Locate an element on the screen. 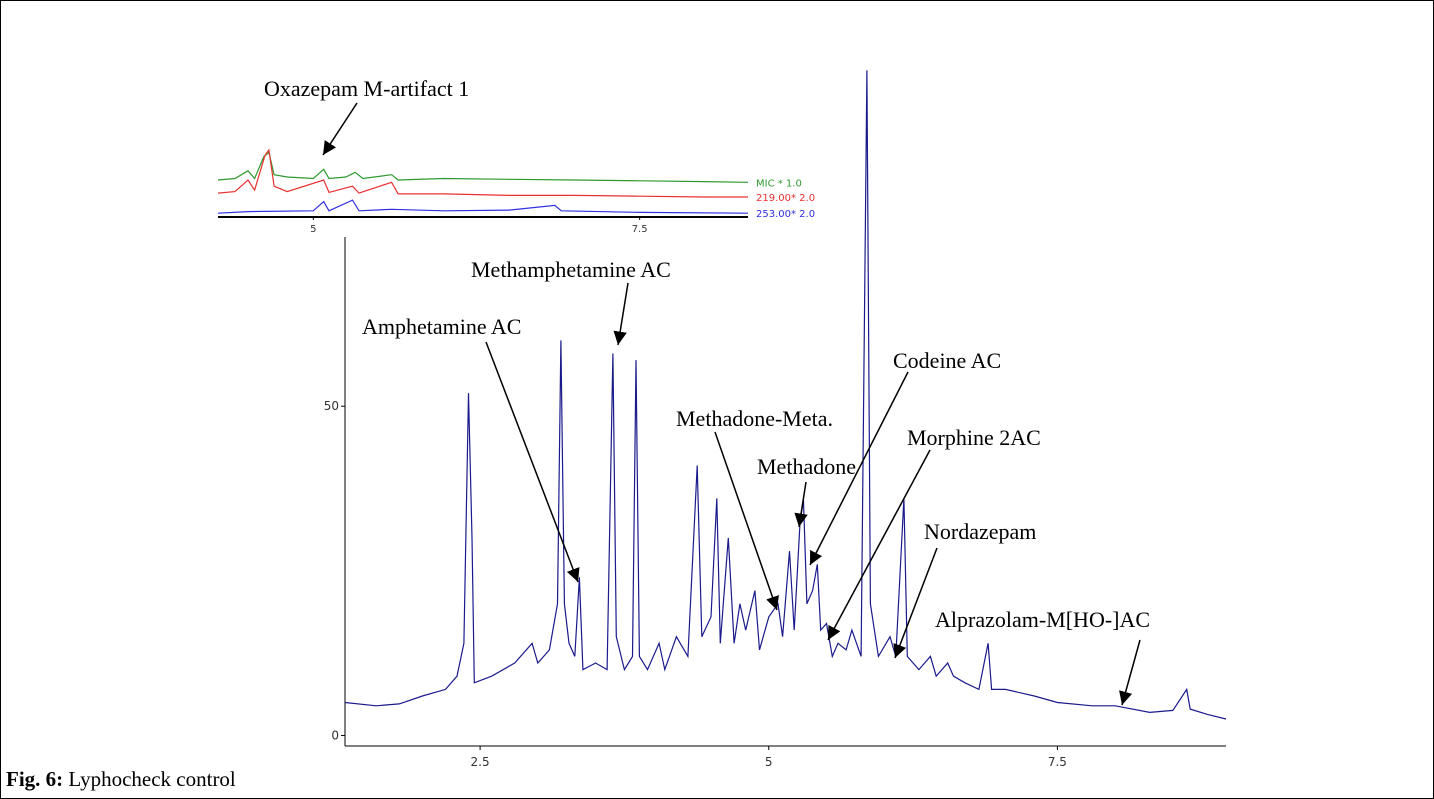 The image size is (1434, 799). y-tick-label: 0 is located at coordinates (335, 735).